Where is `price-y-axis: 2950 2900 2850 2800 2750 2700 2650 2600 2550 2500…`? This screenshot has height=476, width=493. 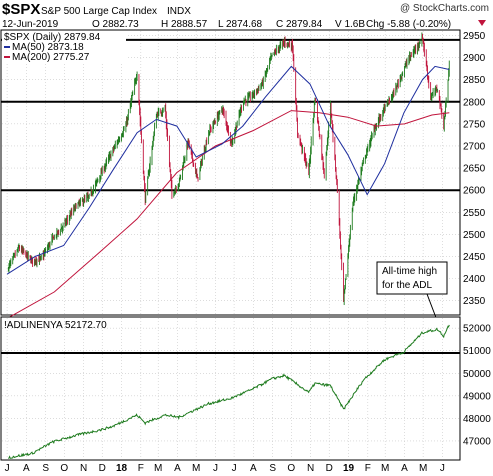 price-y-axis: 2950 2900 2850 2800 2750 2700 2650 2600 2550 2500… is located at coordinates (474, 169).